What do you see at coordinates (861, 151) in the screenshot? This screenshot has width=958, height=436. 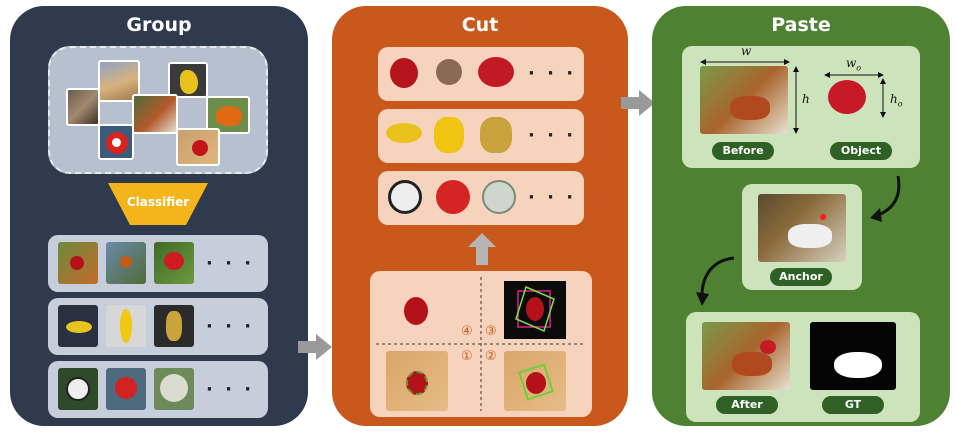 I see `object-label: Object` at bounding box center [861, 151].